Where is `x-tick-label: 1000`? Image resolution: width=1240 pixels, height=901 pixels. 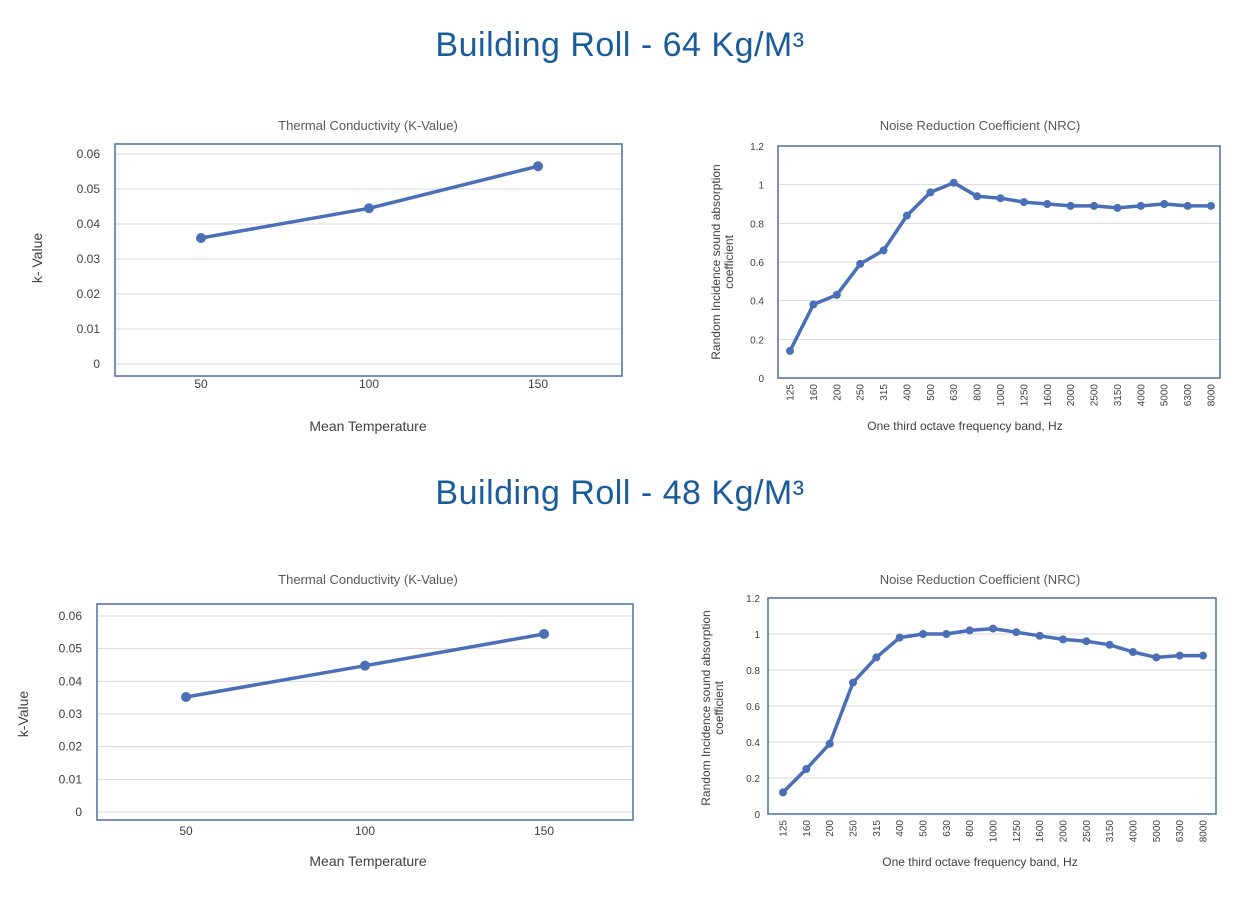 x-tick-label: 1000 is located at coordinates (994, 831).